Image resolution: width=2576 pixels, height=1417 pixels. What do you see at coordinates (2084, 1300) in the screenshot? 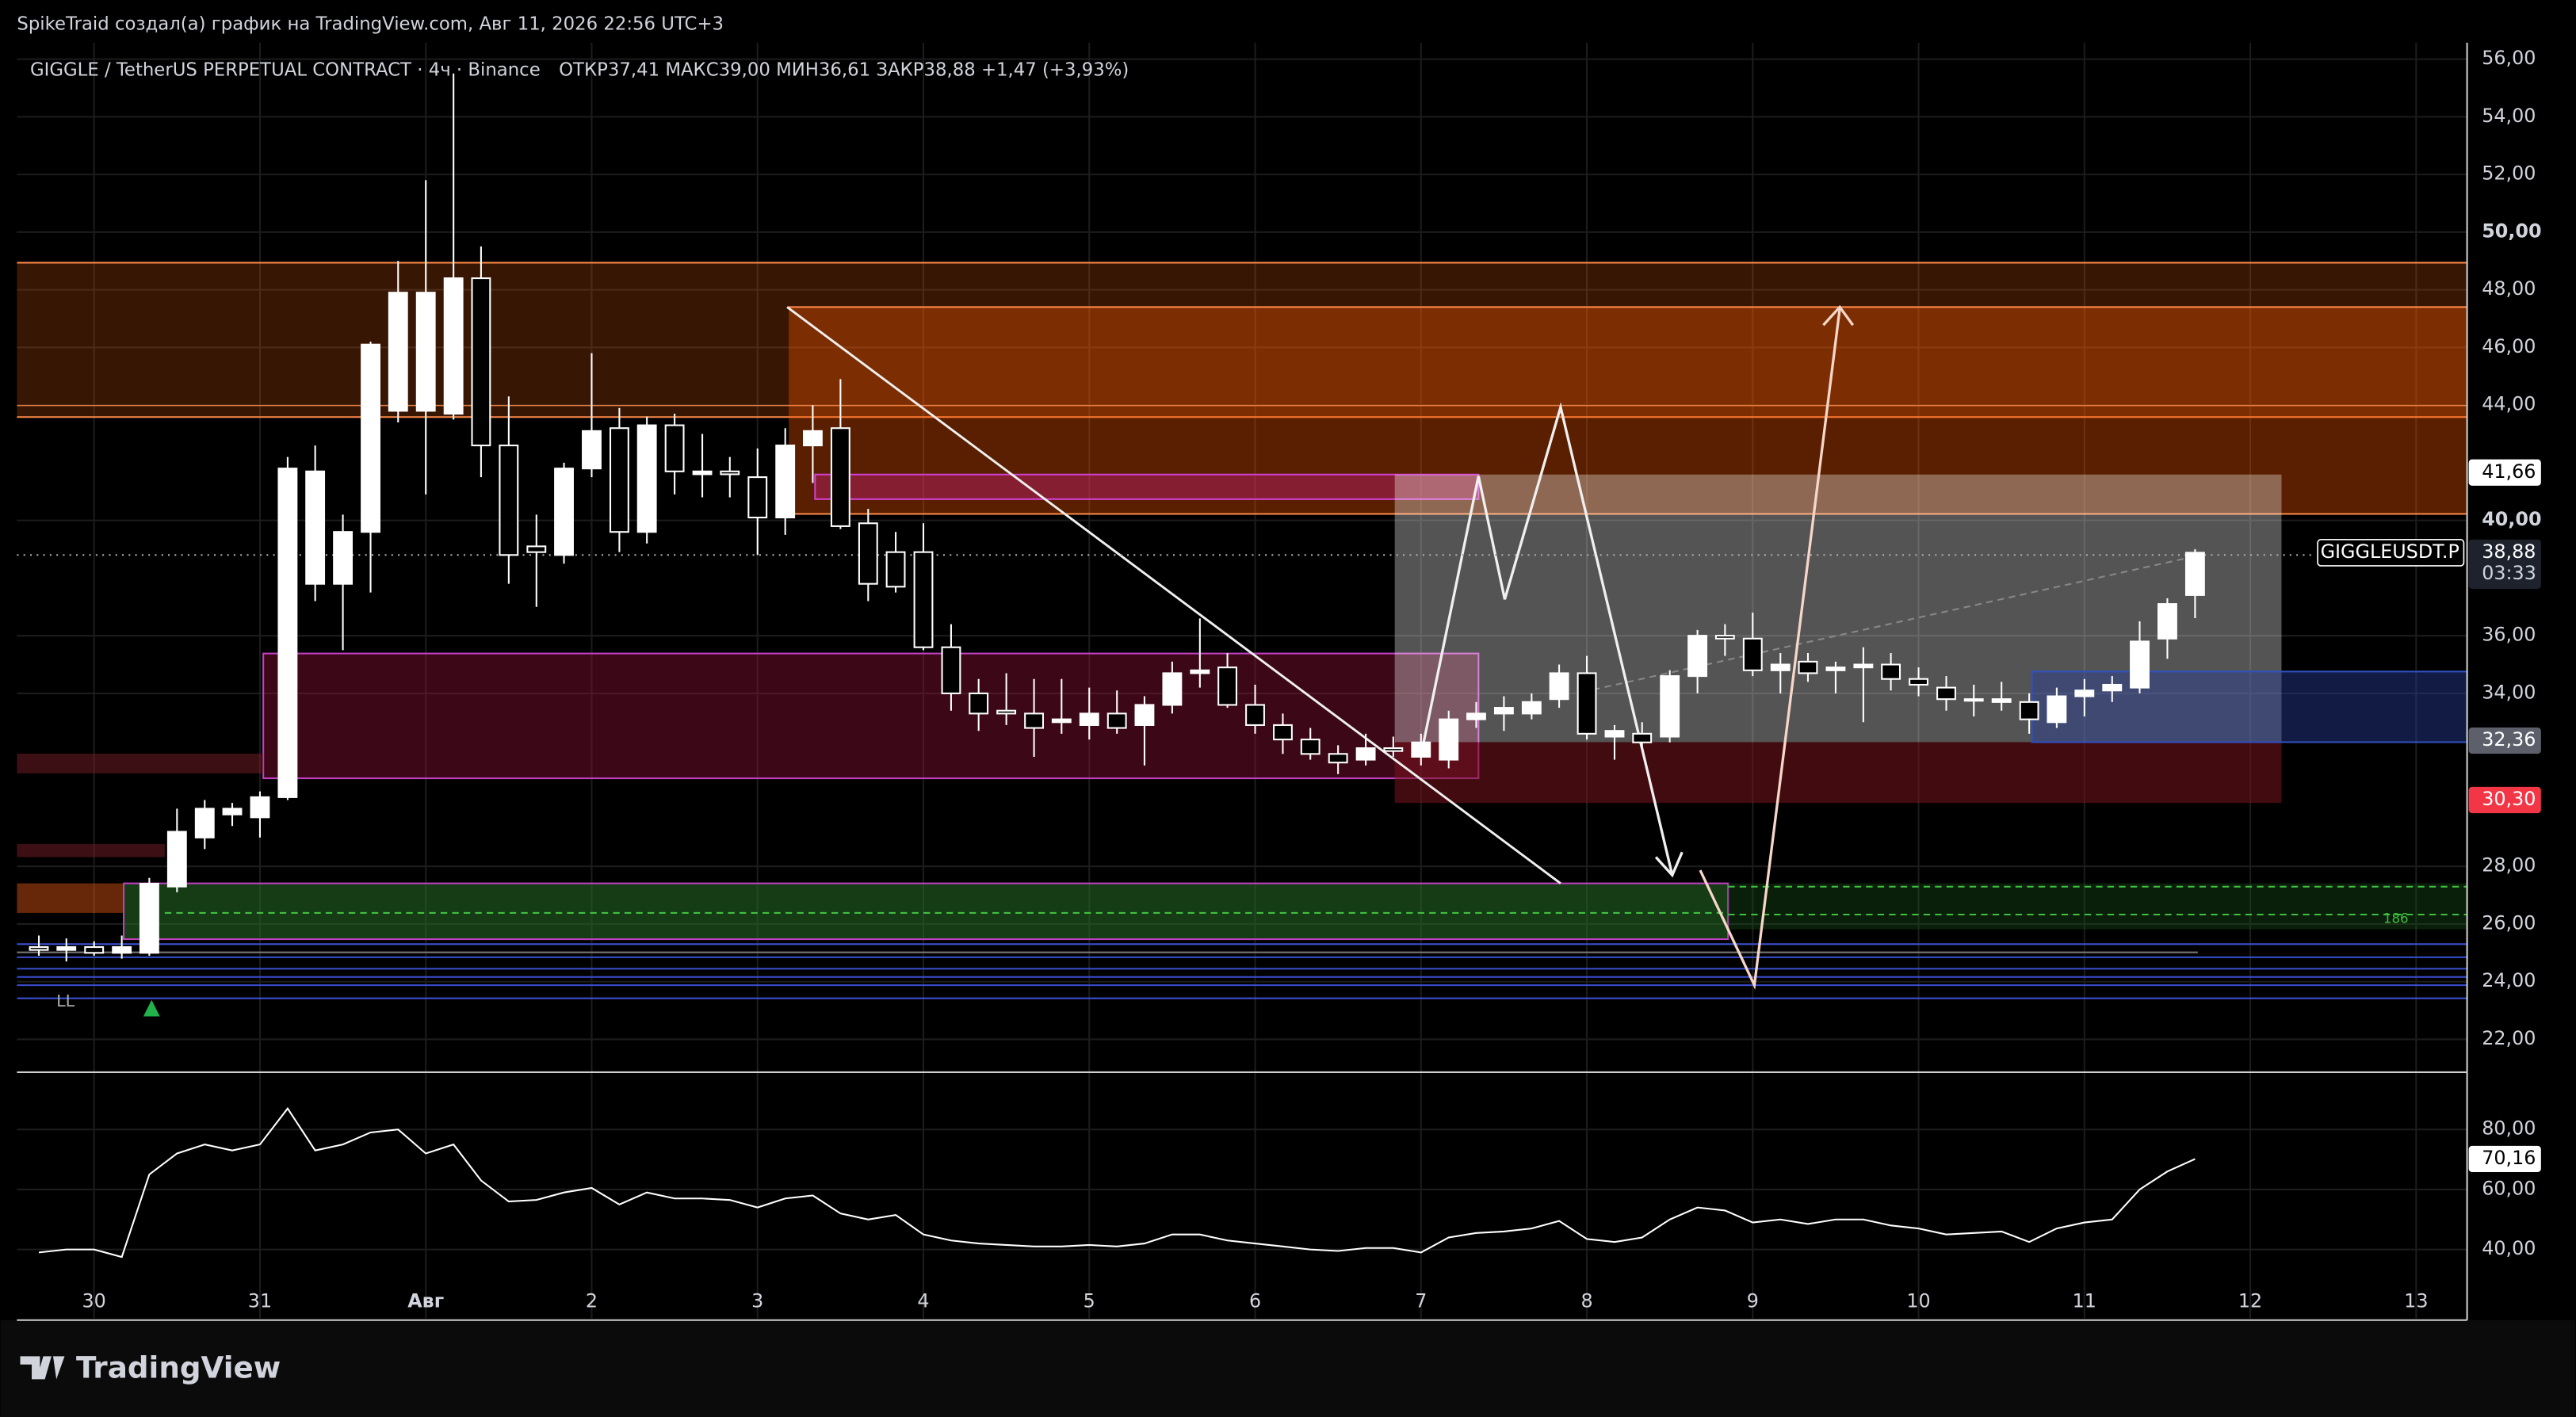
I see `x-tick-label: 11` at bounding box center [2084, 1300].